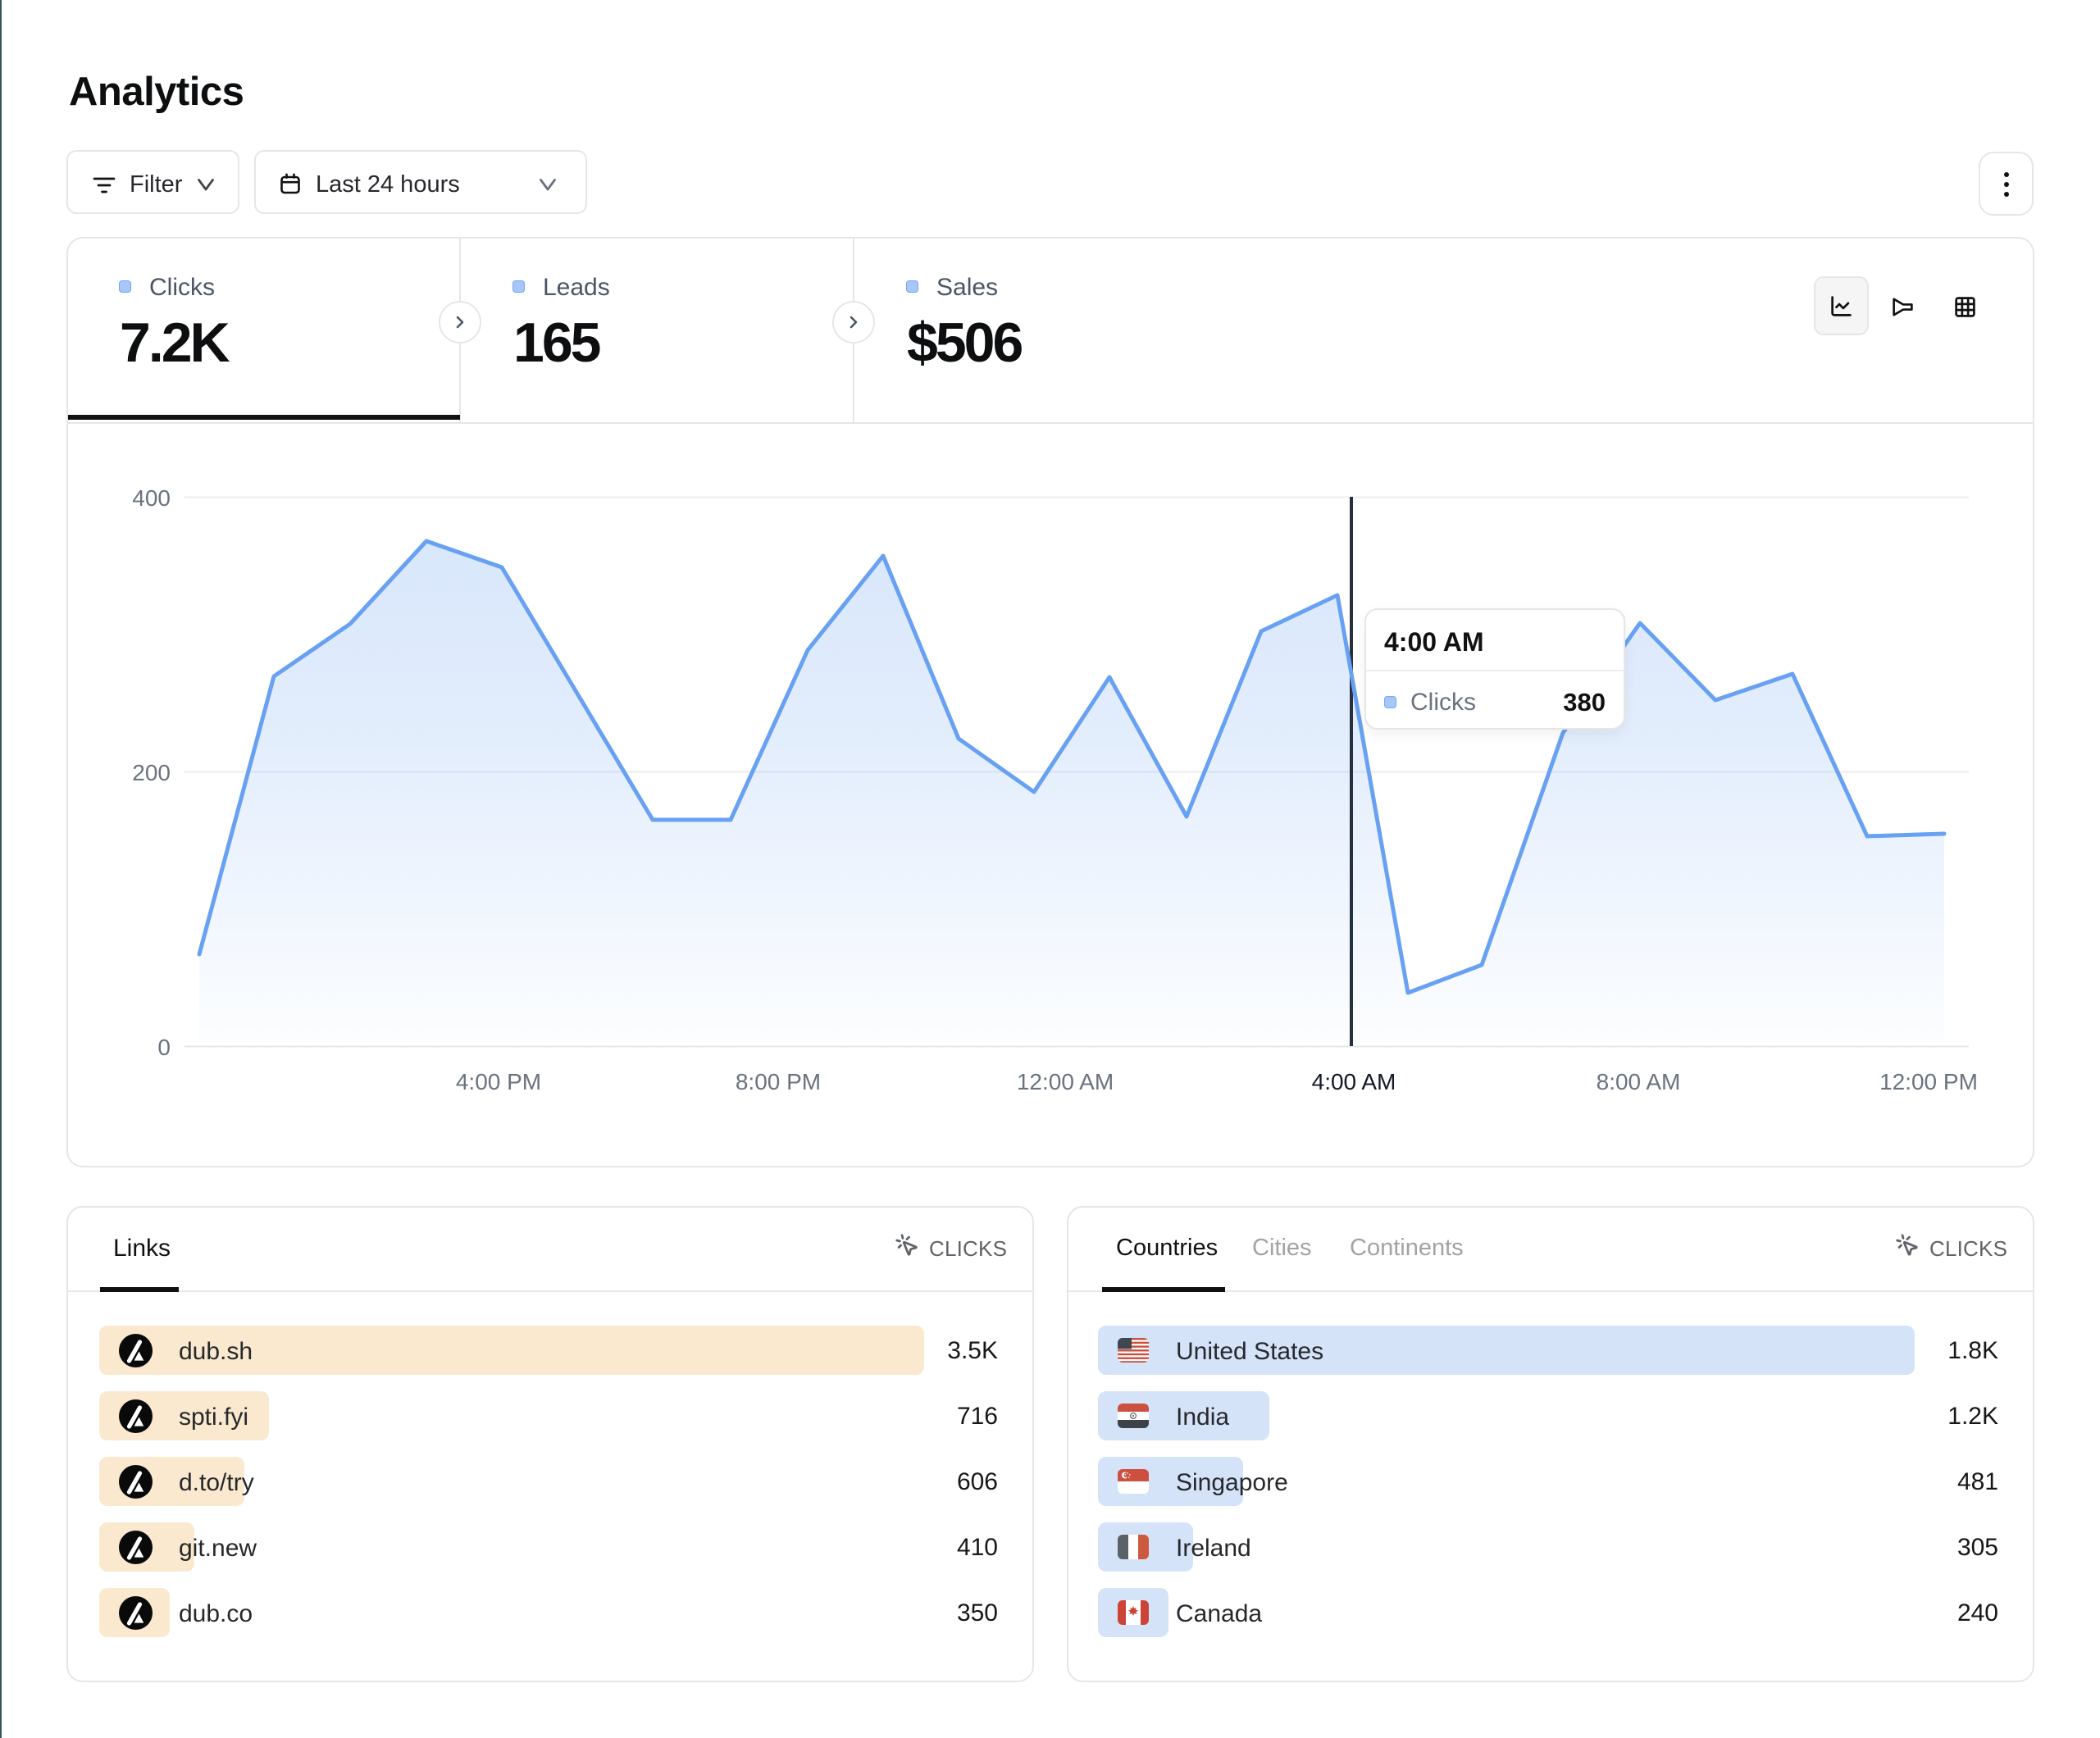  I want to click on svg-text: 4:00 PM, so click(498, 1081).